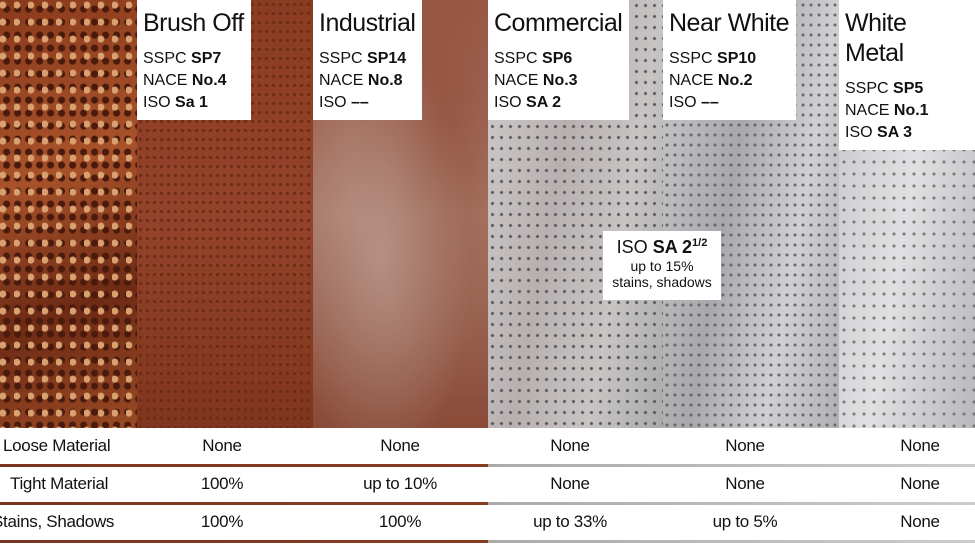 Image resolution: width=975 pixels, height=549 pixels. I want to click on nace-line: NACE No.8, so click(361, 80).